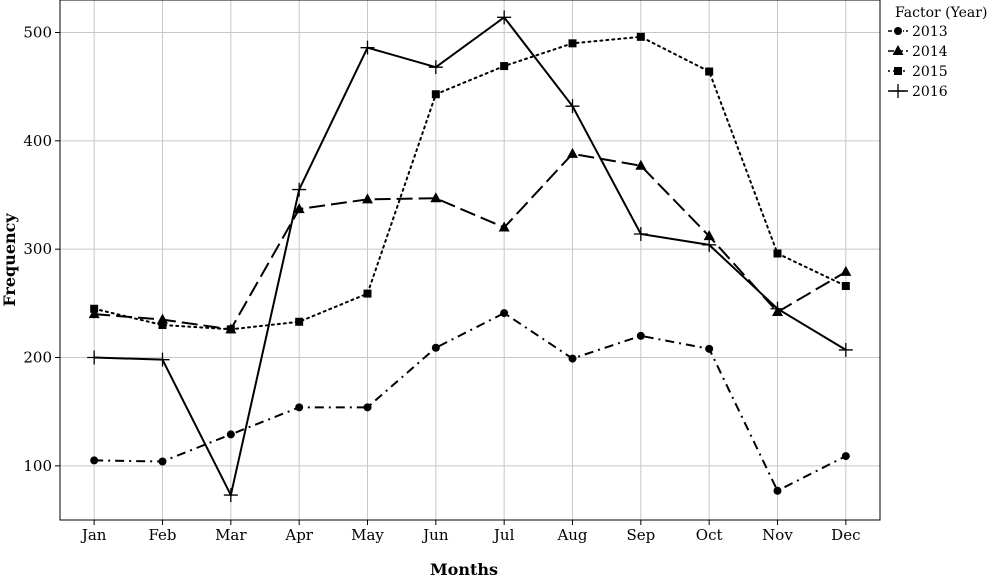  I want to click on x-tick-label: Sep, so click(640, 535).